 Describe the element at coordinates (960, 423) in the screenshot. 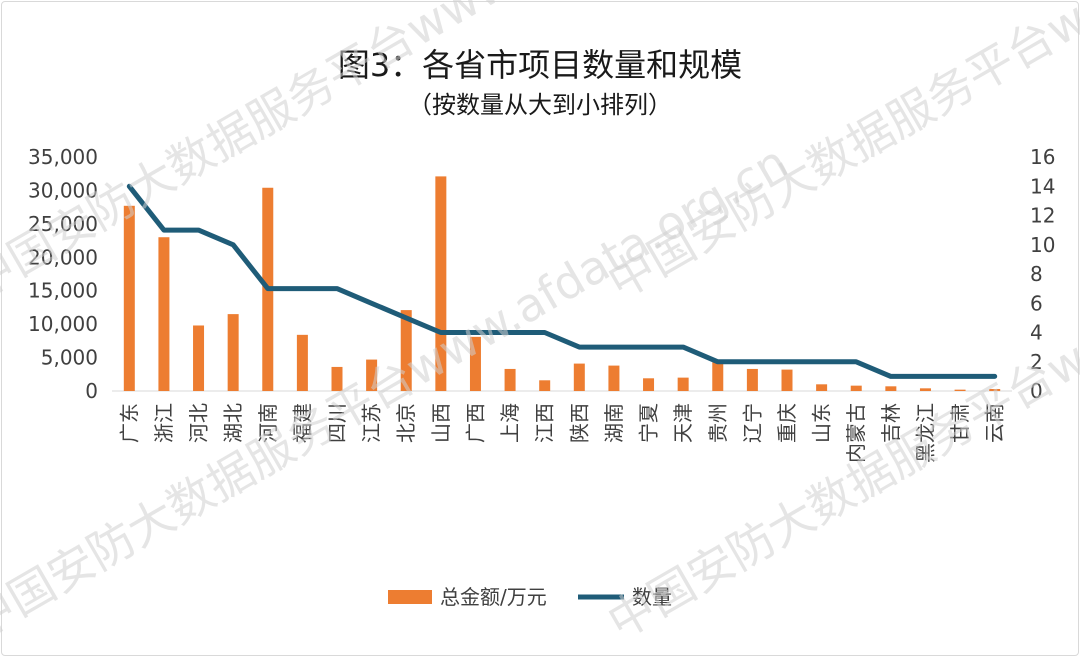

I see `category-label: 甘肃` at that location.